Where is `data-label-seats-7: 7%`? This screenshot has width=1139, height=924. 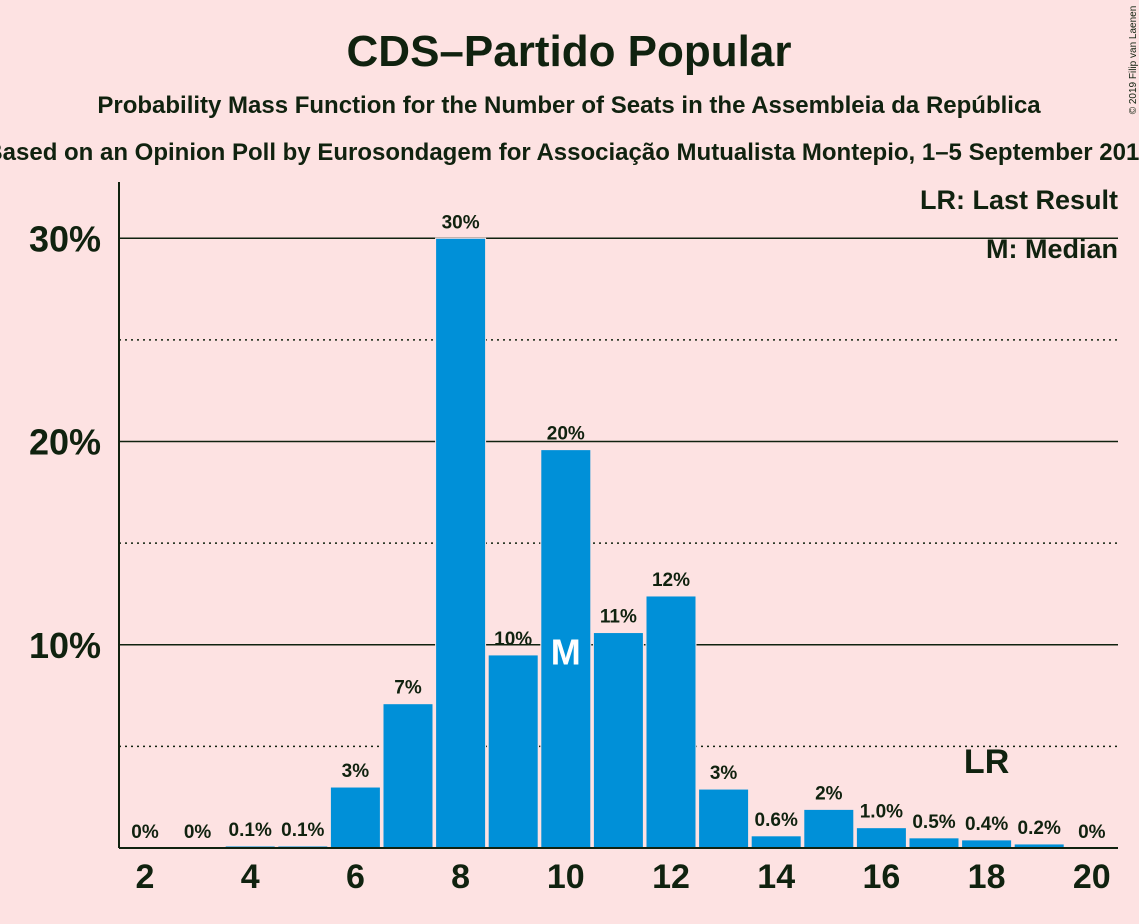
data-label-seats-7: 7% is located at coordinates (408, 688).